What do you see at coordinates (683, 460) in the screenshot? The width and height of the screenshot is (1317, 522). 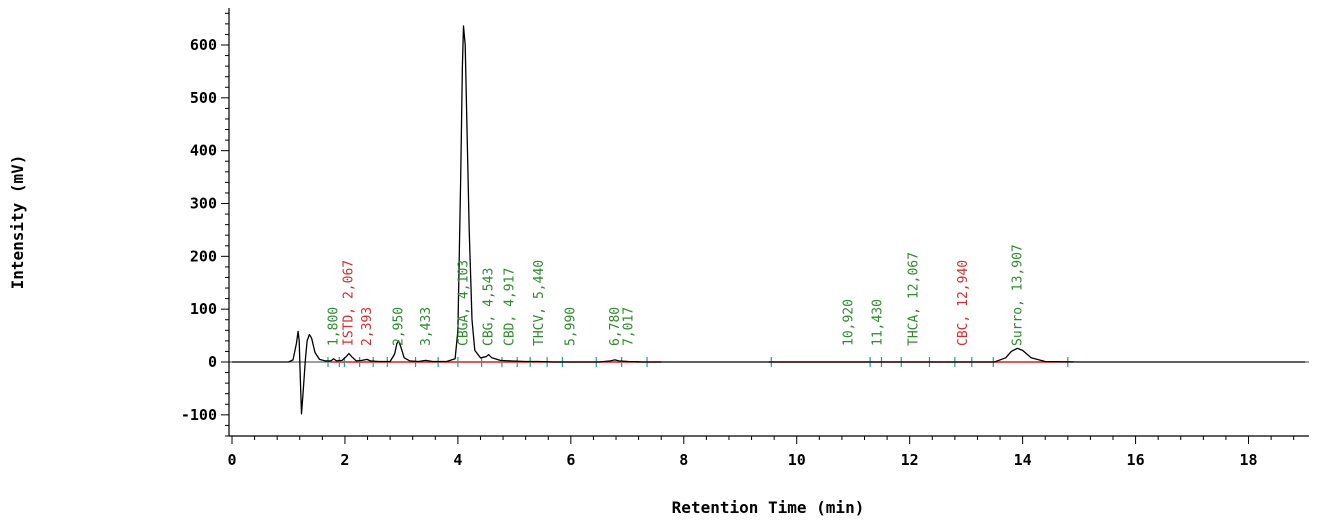 I see `x-tick-label: 8` at bounding box center [683, 460].